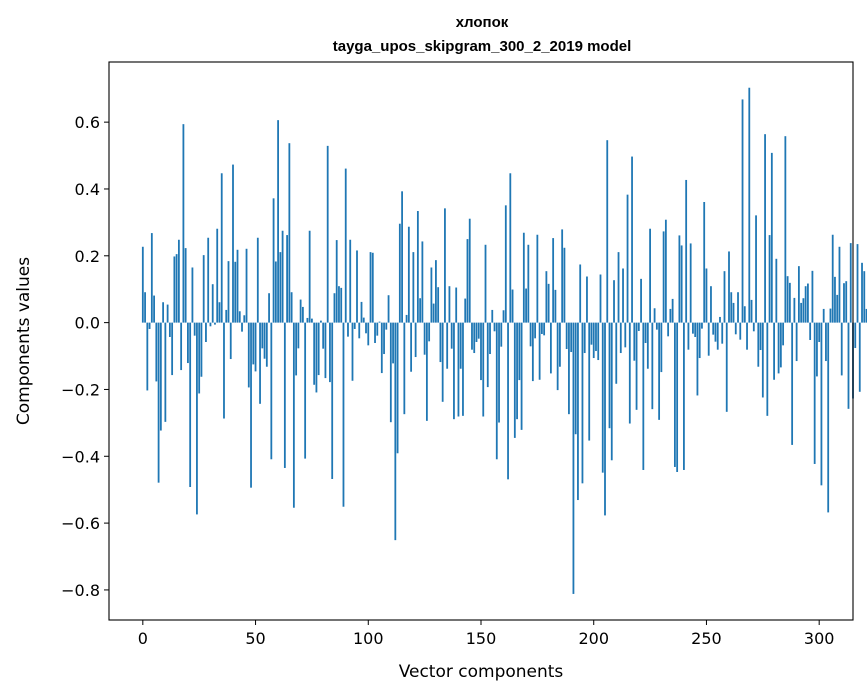 The width and height of the screenshot is (867, 696). Describe the element at coordinates (85, 356) in the screenshot. I see `y-axis-ticks: −0.8 −0.6 −0.4 −0.2 0.0 0.2 0.4 0.6` at that location.